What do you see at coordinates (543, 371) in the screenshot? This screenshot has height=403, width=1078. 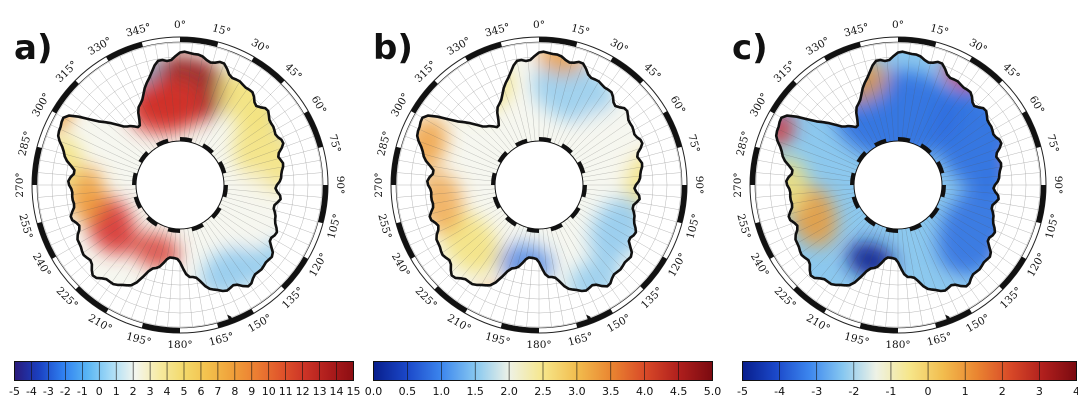 I see `colorbar-b` at bounding box center [543, 371].